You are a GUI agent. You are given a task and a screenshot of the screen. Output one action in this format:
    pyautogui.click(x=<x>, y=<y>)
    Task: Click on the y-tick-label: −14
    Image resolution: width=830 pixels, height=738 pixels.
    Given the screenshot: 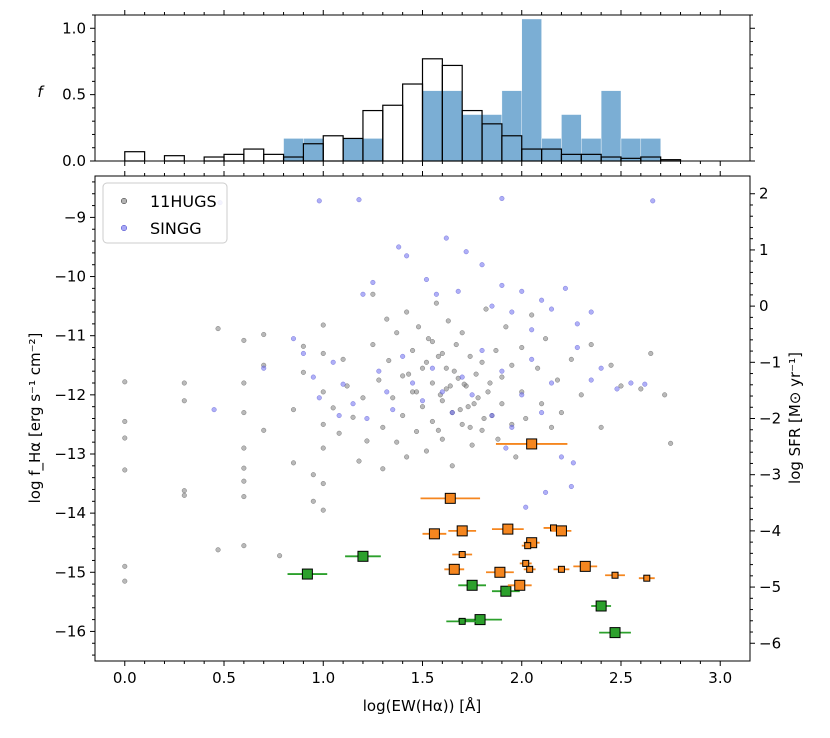 What is the action you would take?
    pyautogui.click(x=70, y=513)
    